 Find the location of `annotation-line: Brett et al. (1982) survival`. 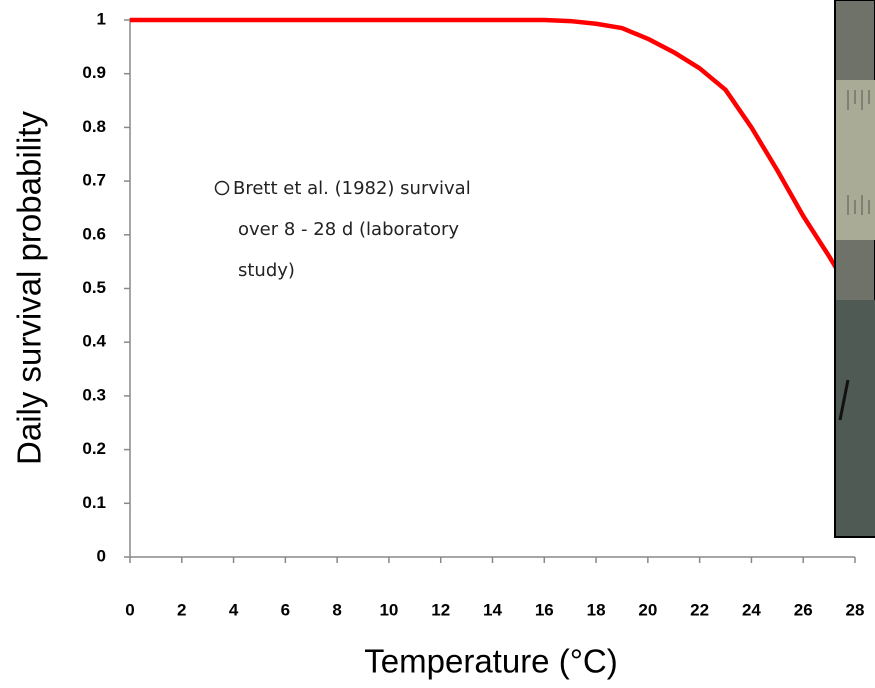

annotation-line: Brett et al. (1982) survival is located at coordinates (352, 188).